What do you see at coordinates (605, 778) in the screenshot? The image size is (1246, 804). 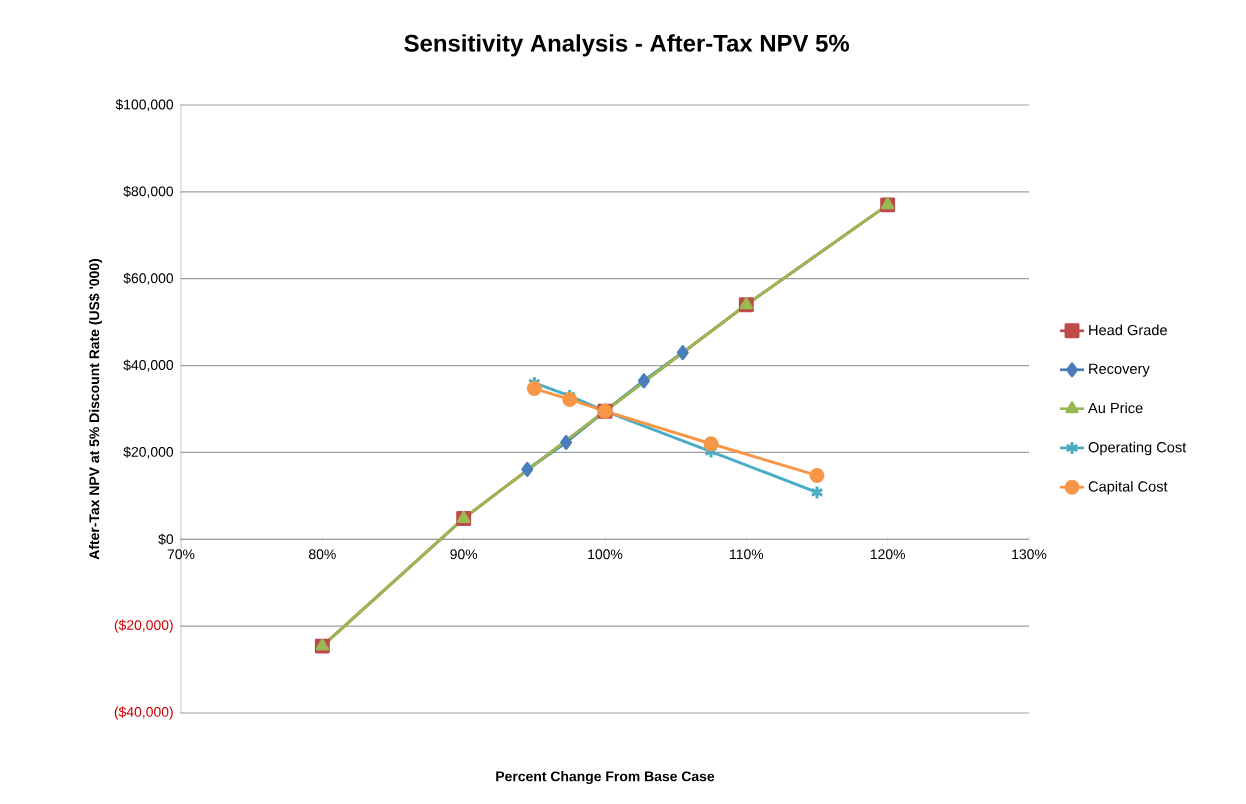 I see `x-axis-title: Percent Change From Base Case` at bounding box center [605, 778].